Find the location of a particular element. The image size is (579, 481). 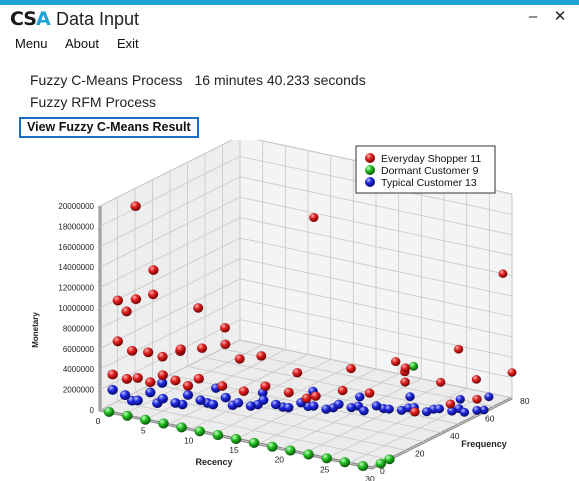

x-tick-label: 25 is located at coordinates (325, 469).